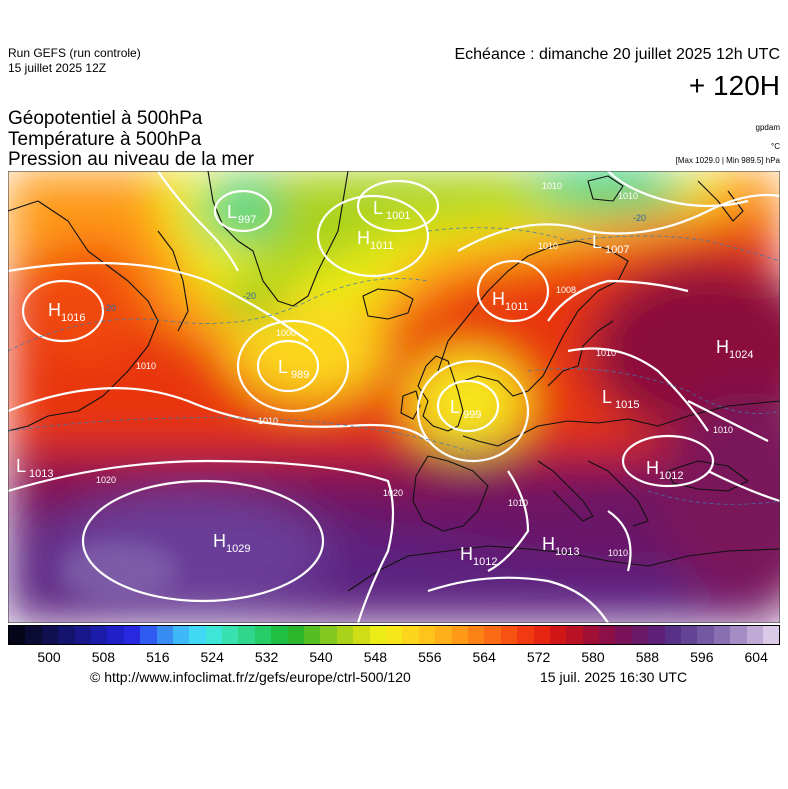 The height and width of the screenshot is (789, 788). What do you see at coordinates (727, 160) in the screenshot?
I see `pressure-min-max: [Max 1029.0 | Min 989.5] hPa` at bounding box center [727, 160].